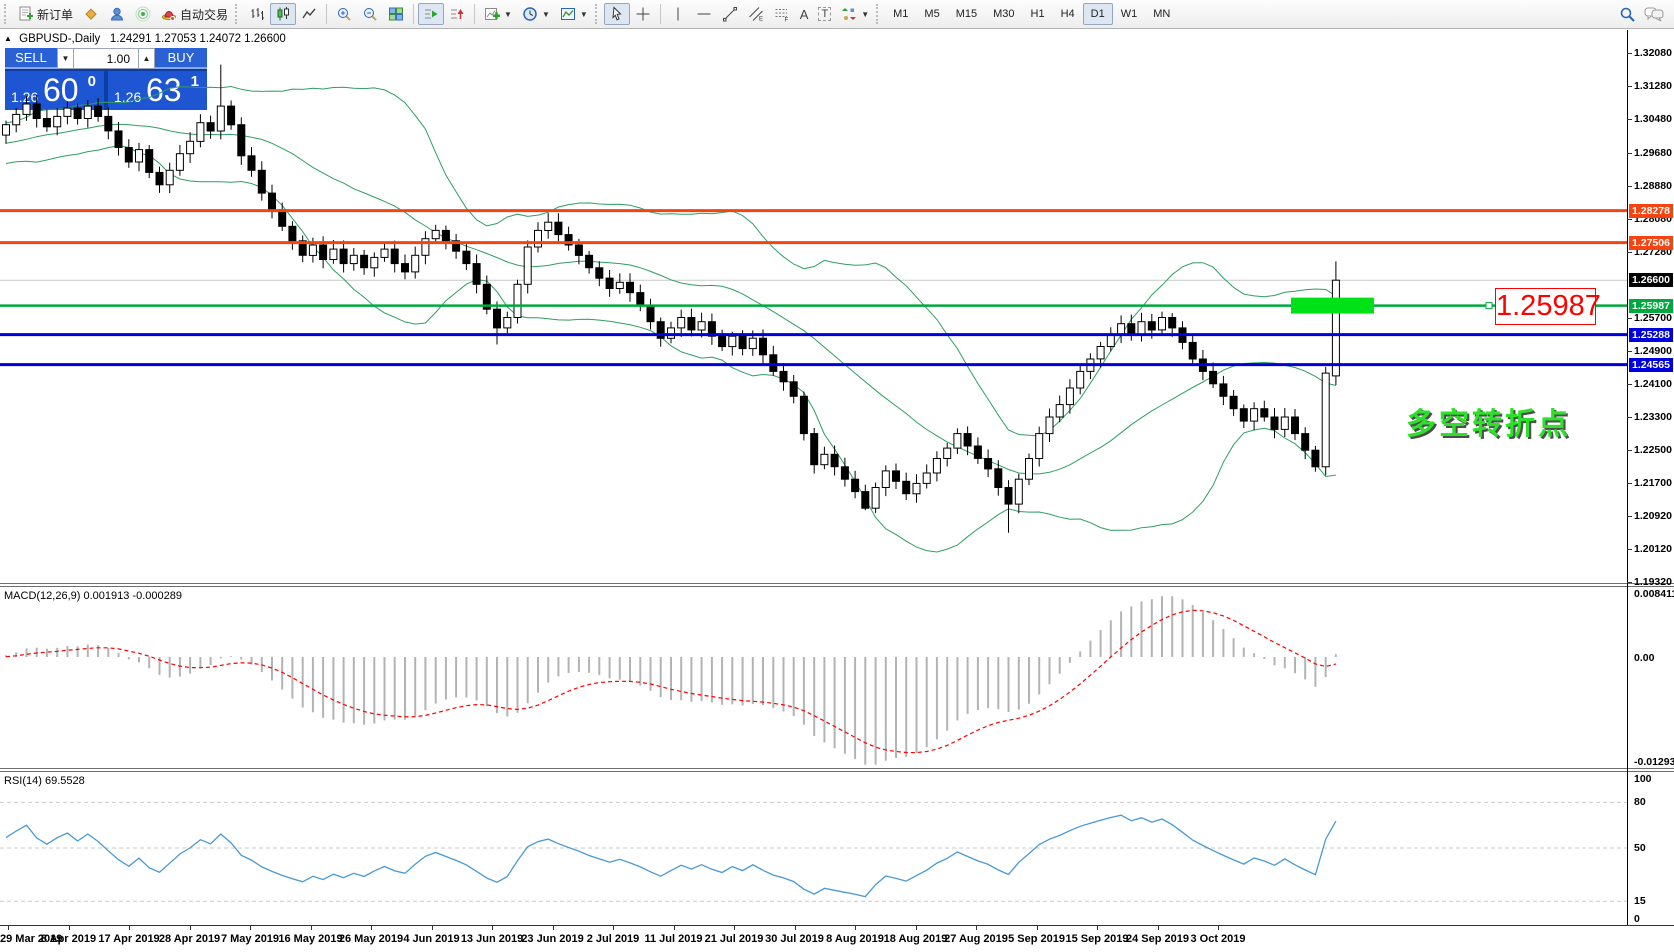  I want to click on date-label: 3 Oct 2019, so click(1218, 939).